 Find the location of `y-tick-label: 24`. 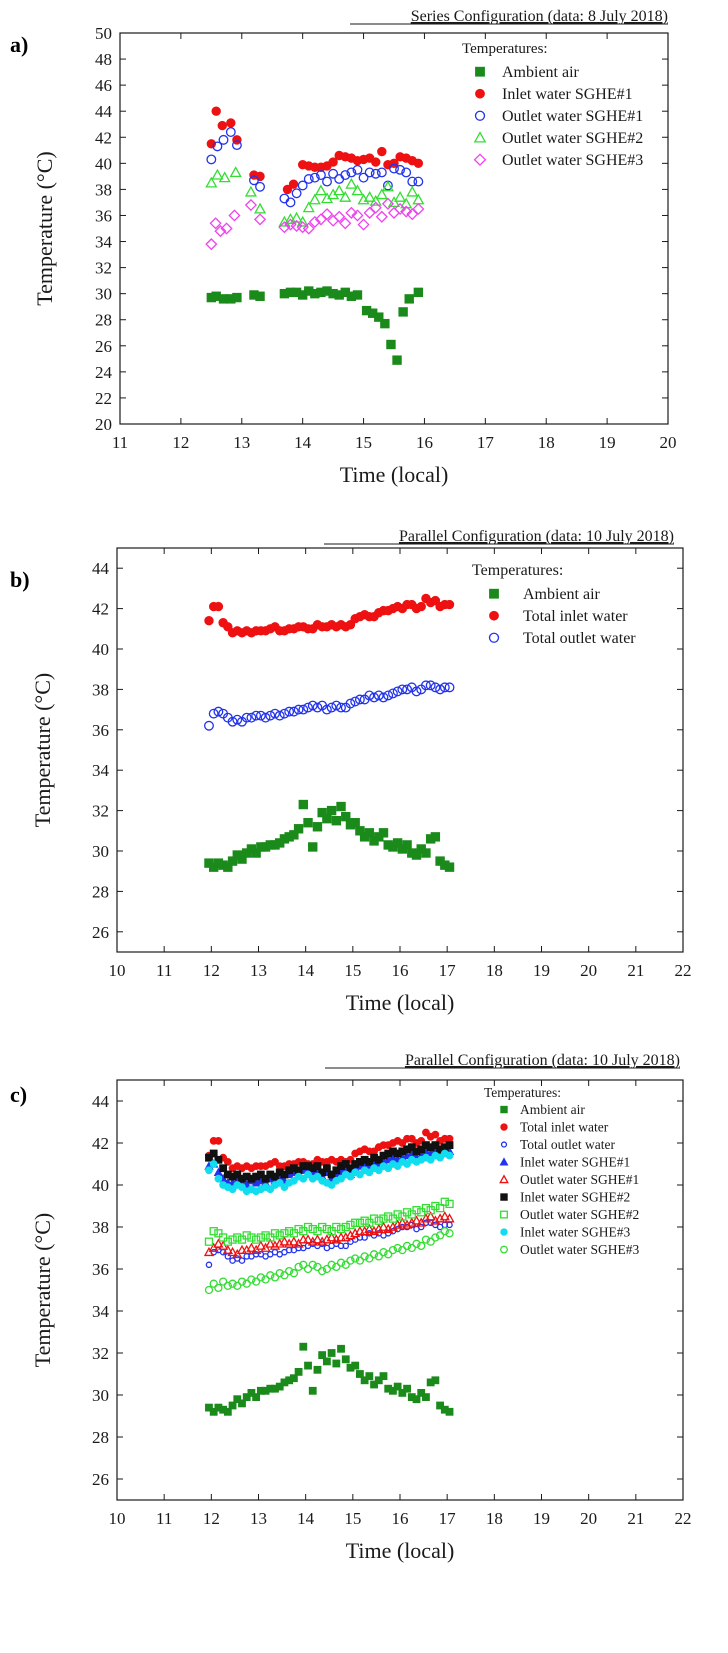

y-tick-label: 24 is located at coordinates (104, 372).